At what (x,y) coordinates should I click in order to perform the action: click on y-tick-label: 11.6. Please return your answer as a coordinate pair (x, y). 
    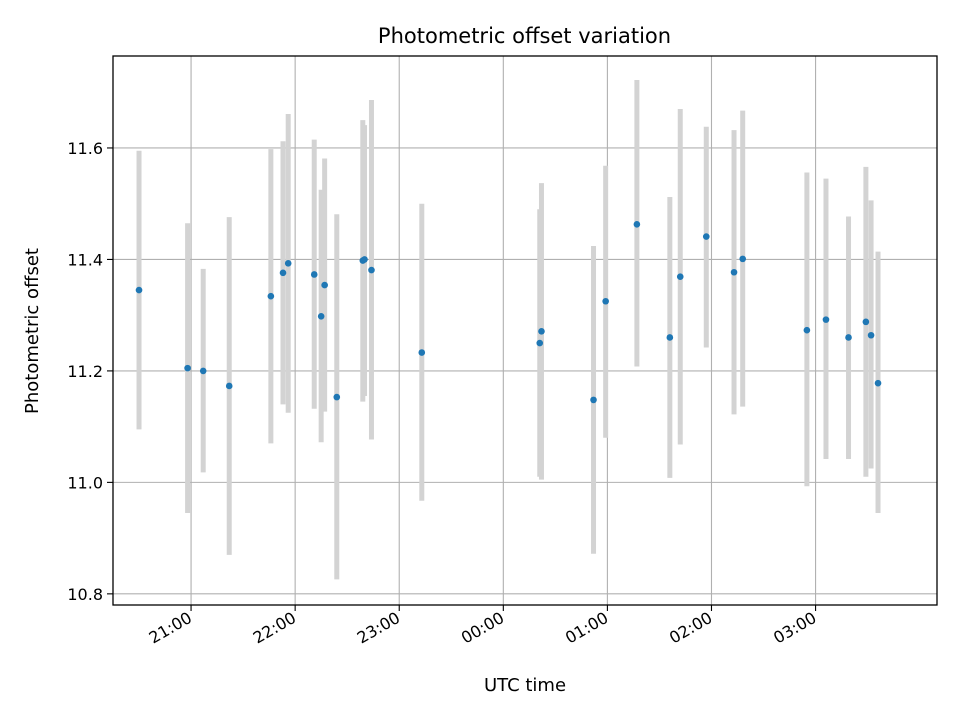
    Looking at the image, I should click on (85, 148).